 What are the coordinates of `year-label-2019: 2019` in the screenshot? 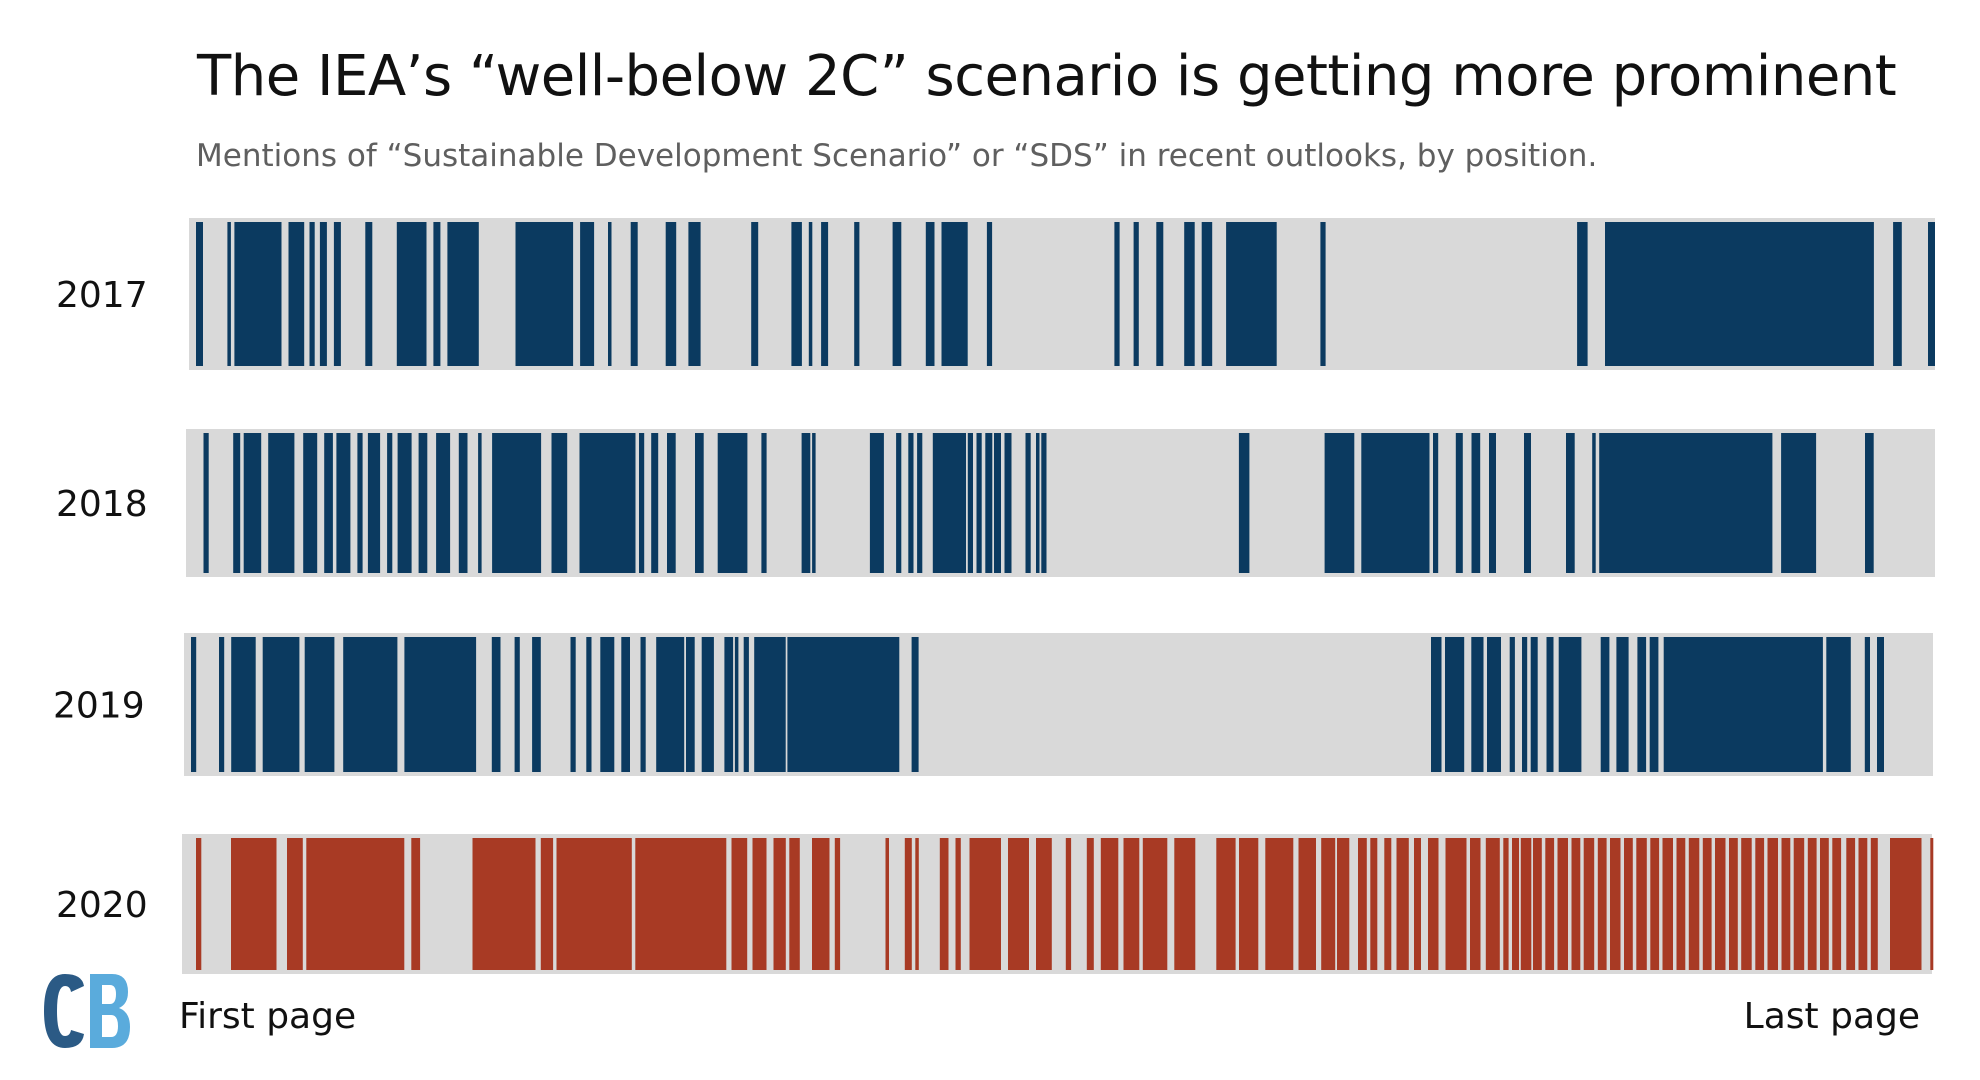 It's located at (99, 706).